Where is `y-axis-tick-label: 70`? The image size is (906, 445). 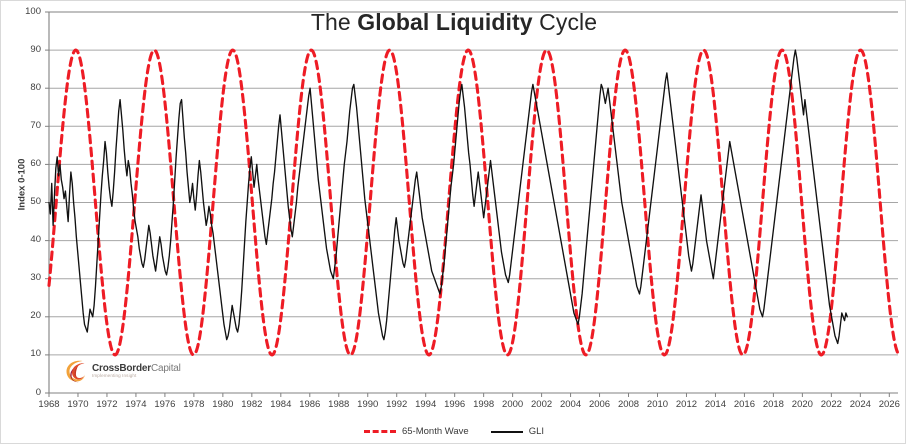
y-axis-tick-label: 70 is located at coordinates (35, 125).